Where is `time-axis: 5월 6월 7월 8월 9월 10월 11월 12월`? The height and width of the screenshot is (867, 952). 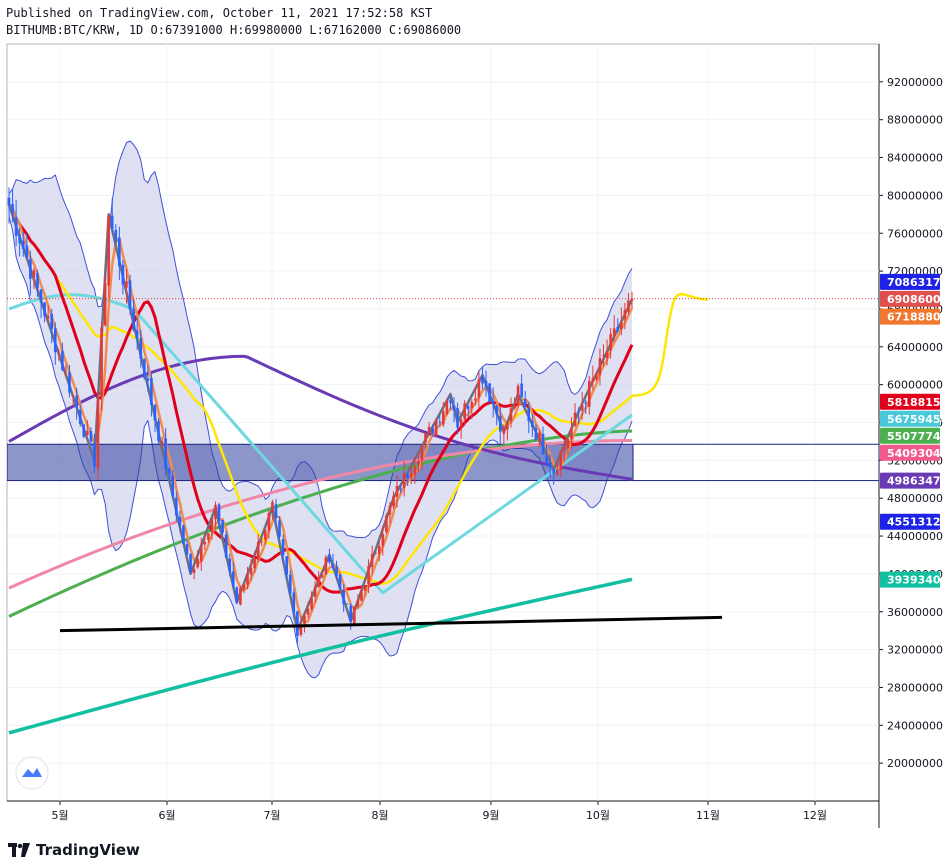 time-axis: 5월 6월 7월 8월 9월 10월 11월 12월 is located at coordinates (439, 811).